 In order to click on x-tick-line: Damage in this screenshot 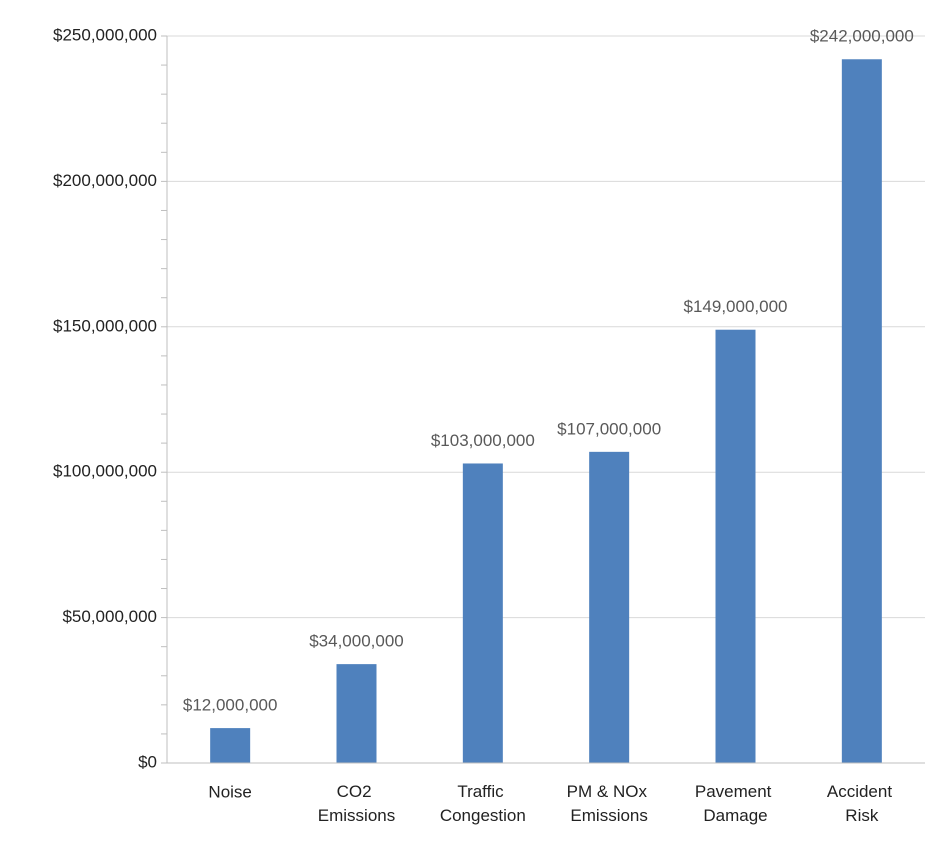, I will do `click(735, 815)`.